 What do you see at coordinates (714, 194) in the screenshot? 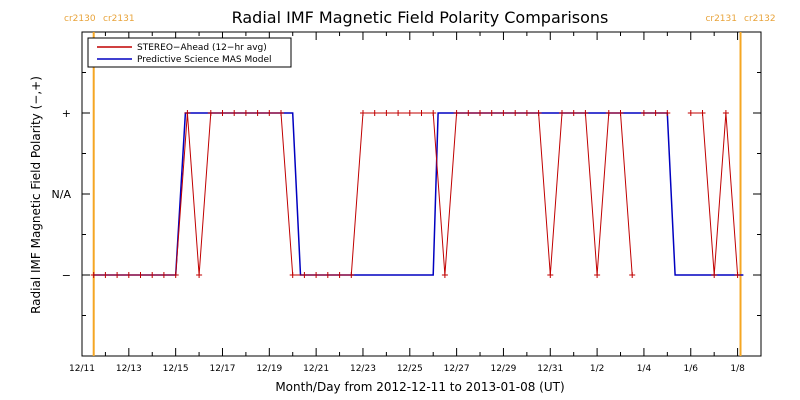
I see `series-line-stereo-ahead` at bounding box center [714, 194].